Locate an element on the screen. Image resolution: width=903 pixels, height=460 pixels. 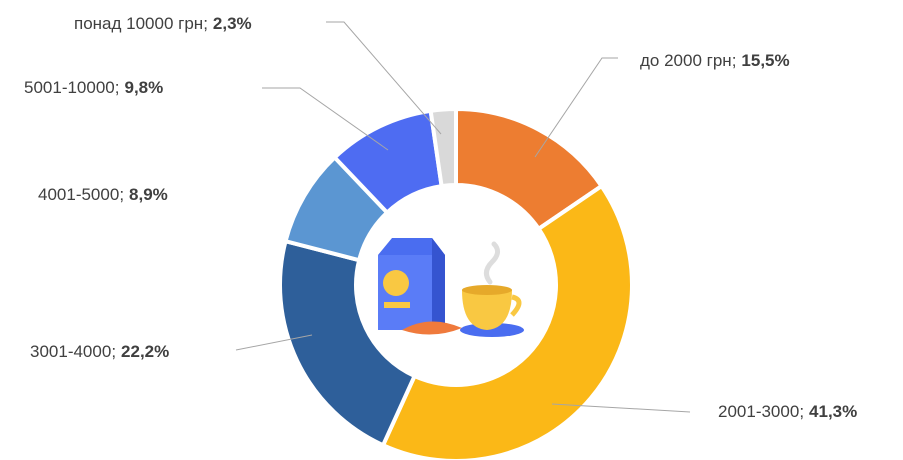
data-label: 5001-10000; 9,8% is located at coordinates (93, 87).